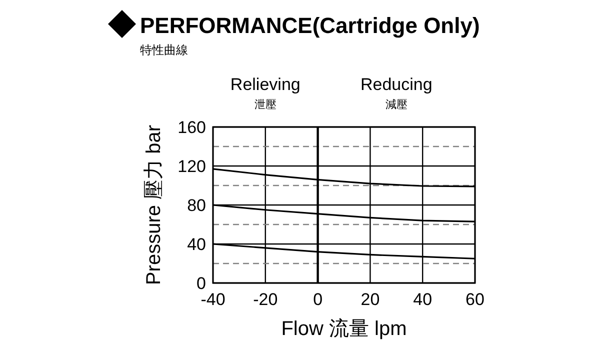 The width and height of the screenshot is (600, 350). What do you see at coordinates (265, 104) in the screenshot?
I see `text: 泄壓` at bounding box center [265, 104].